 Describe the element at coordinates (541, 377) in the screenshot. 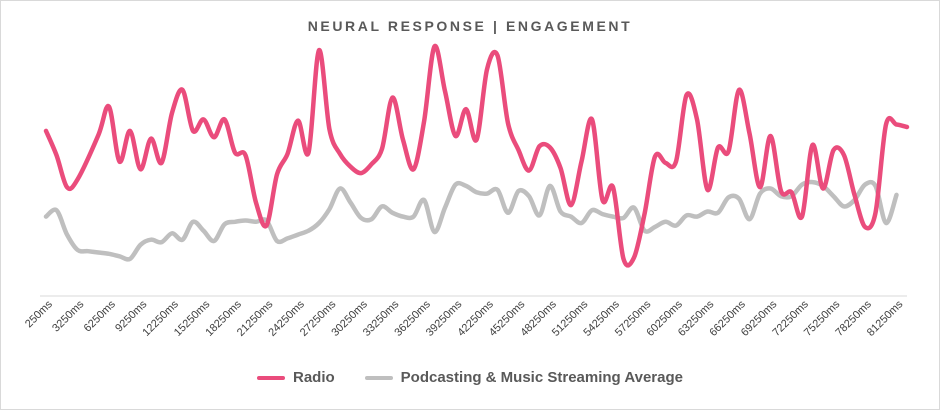

I see `legend-label-podcasting-music: Podcasting & Music Streaming Average` at that location.